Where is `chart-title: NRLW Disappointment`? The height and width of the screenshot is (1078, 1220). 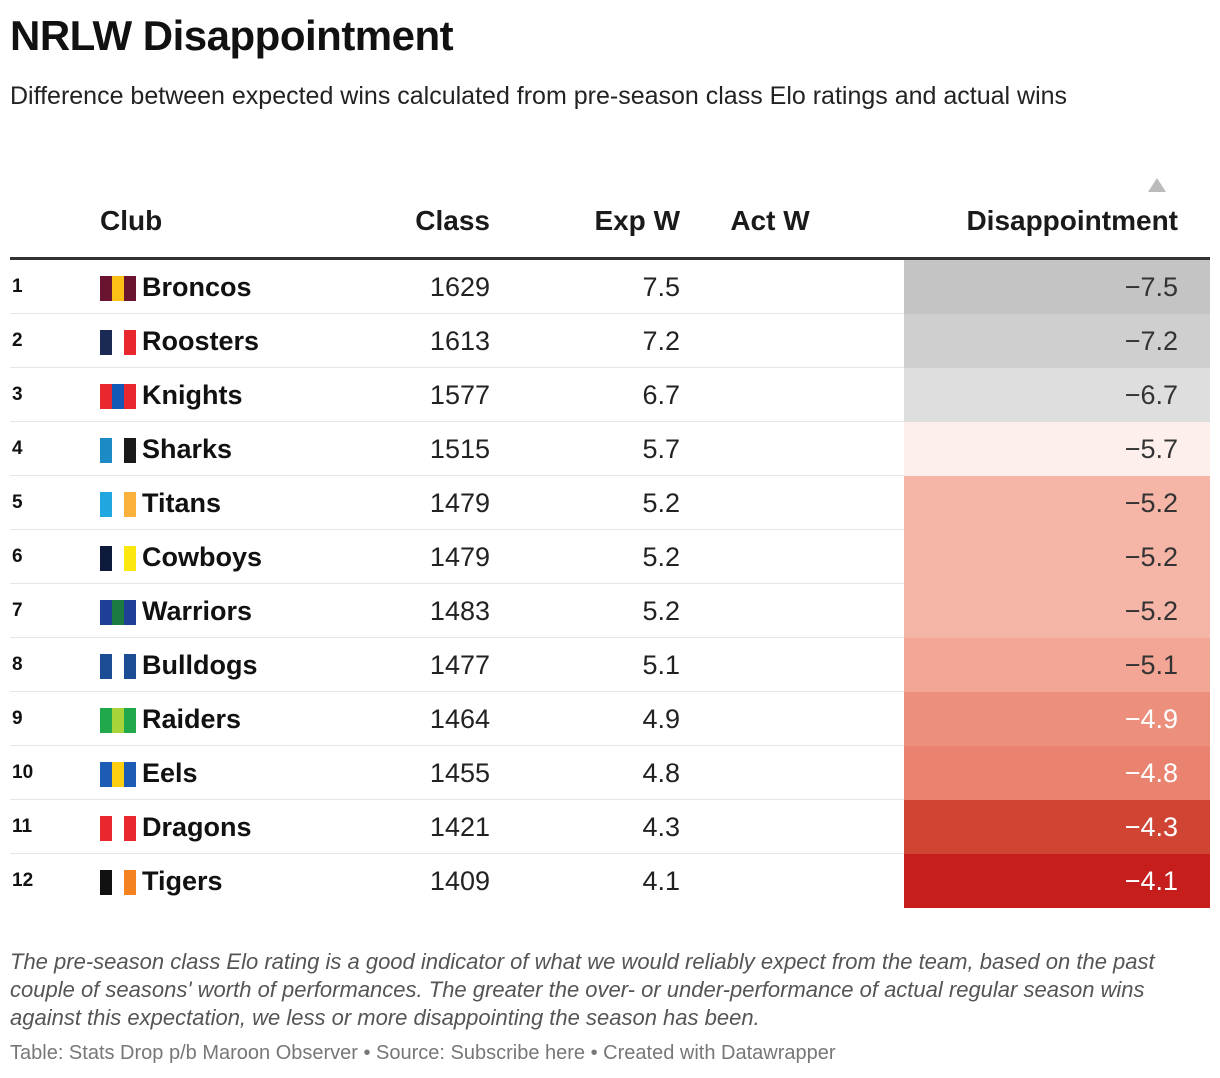
chart-title: NRLW Disappointment is located at coordinates (232, 35).